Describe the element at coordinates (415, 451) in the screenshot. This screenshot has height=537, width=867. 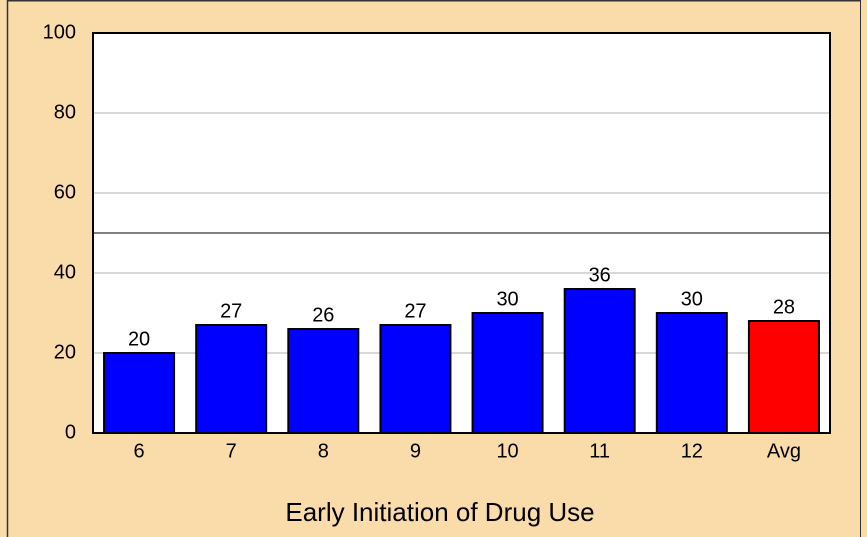
I see `x-tick-label: 9` at that location.